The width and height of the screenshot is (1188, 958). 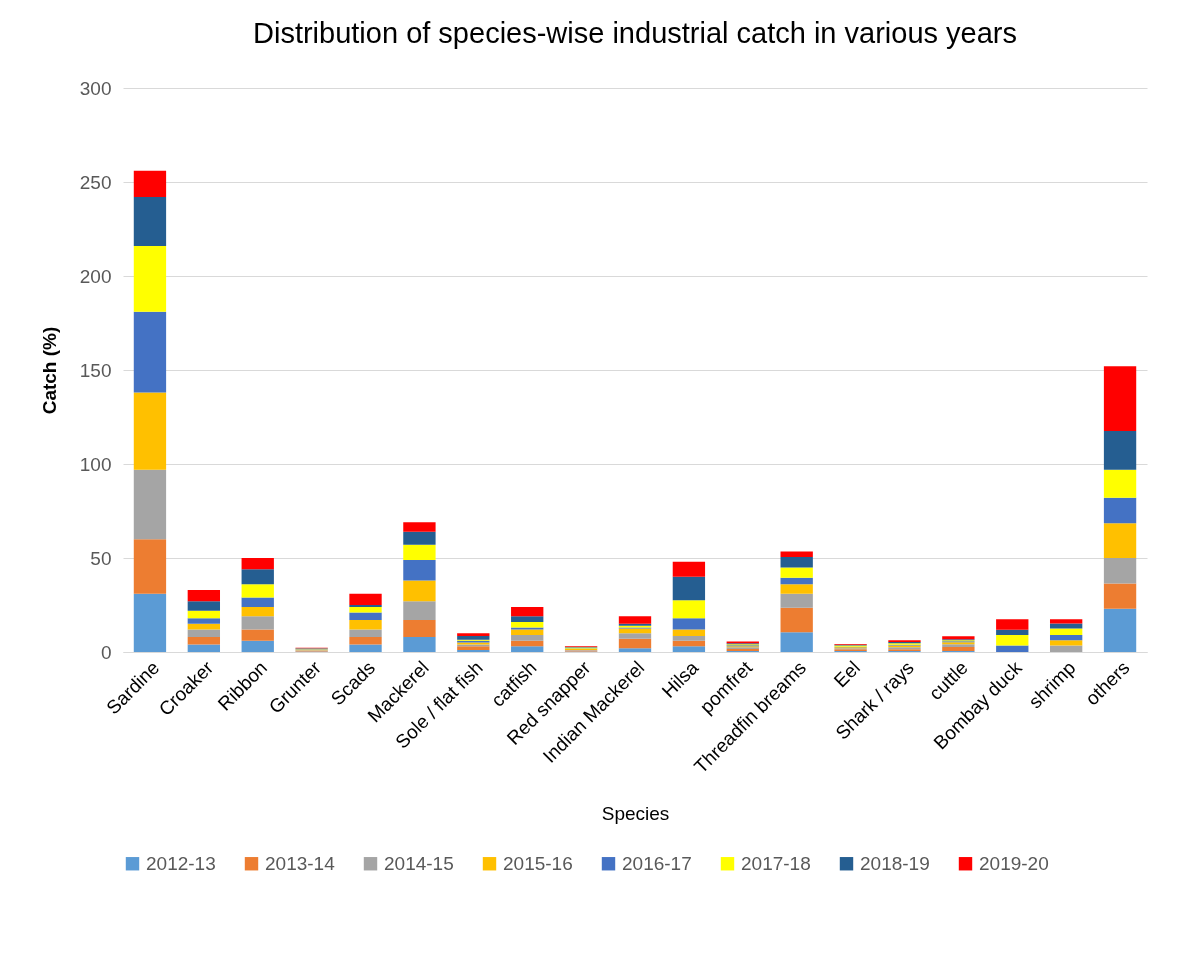 I want to click on y-tick-label: 100, so click(x=95, y=464).